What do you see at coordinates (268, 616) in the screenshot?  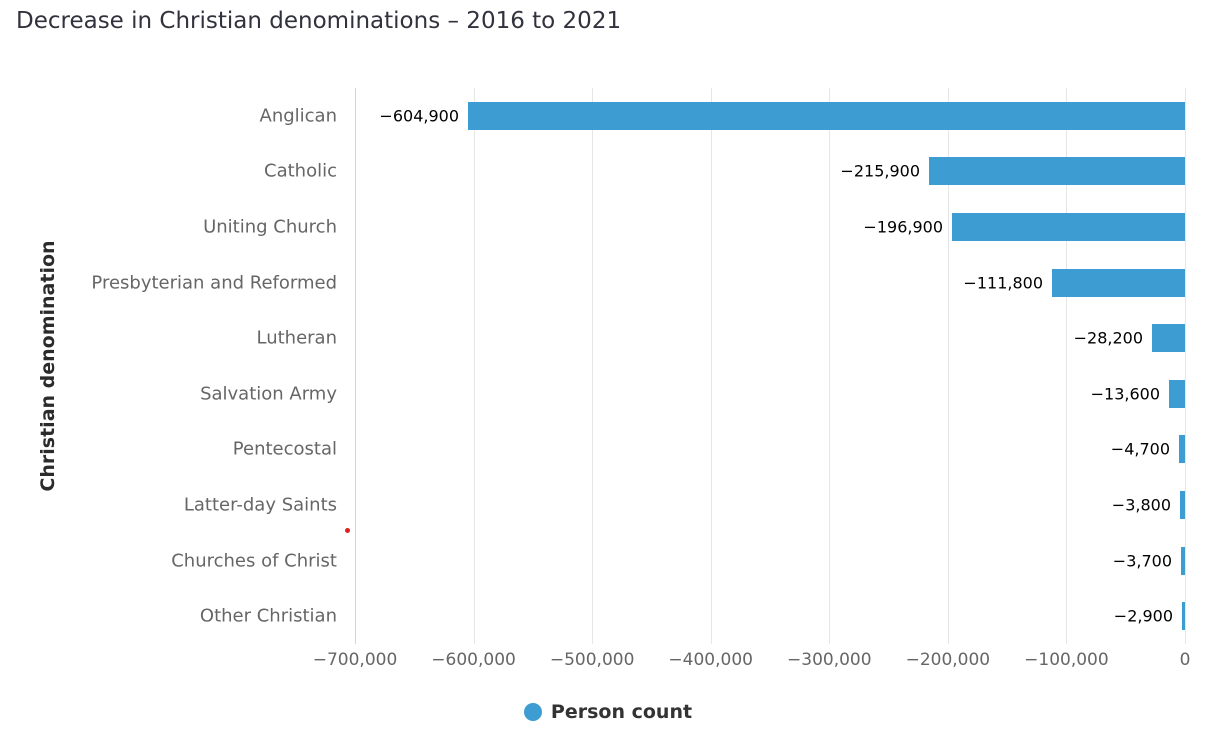 I see `category-label: Other Christian` at bounding box center [268, 616].